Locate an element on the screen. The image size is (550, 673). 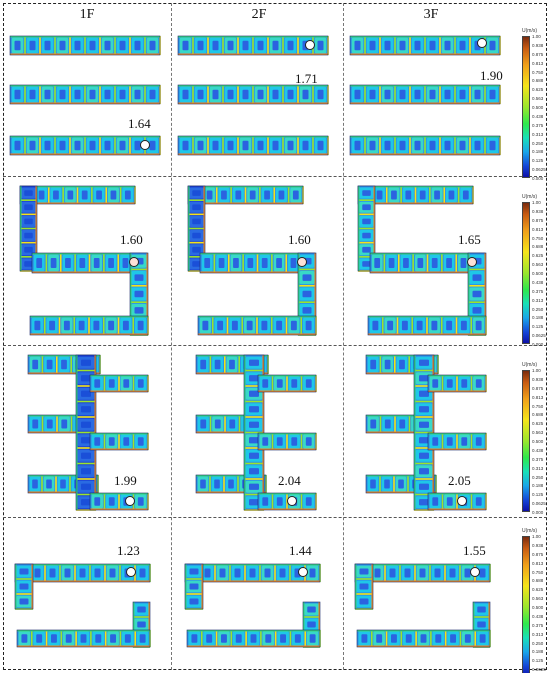
panel-row4-3f: 1.55 is located at coordinates (424, 596).